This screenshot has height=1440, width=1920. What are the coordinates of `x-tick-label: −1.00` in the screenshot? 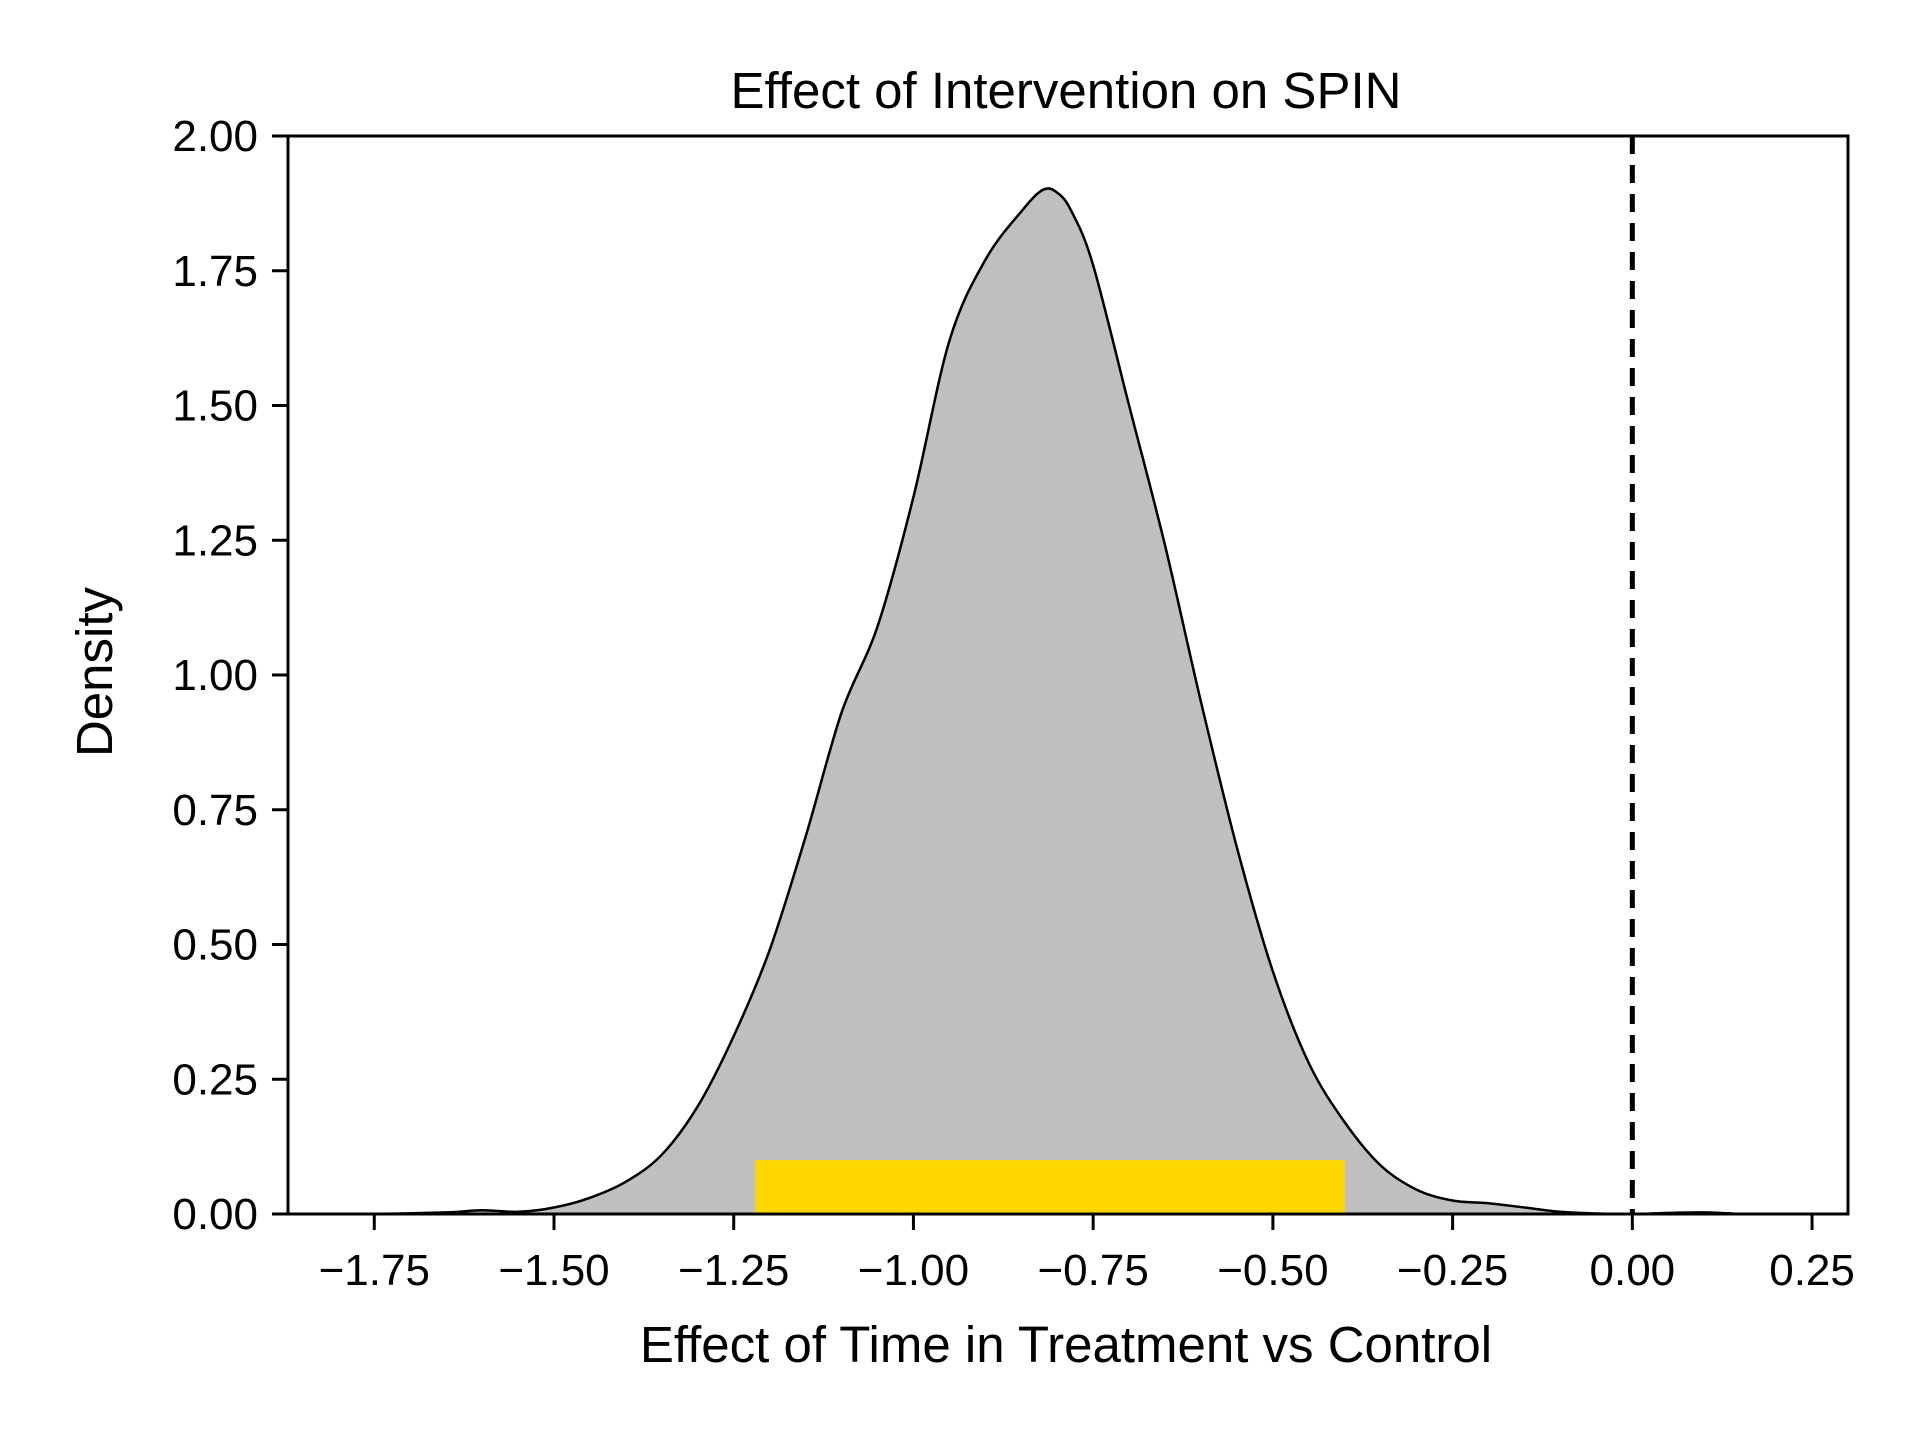 It's located at (913, 1270).